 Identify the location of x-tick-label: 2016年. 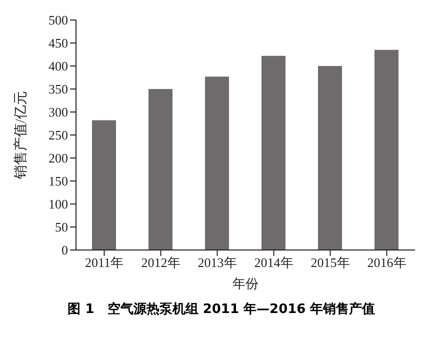
(386, 262).